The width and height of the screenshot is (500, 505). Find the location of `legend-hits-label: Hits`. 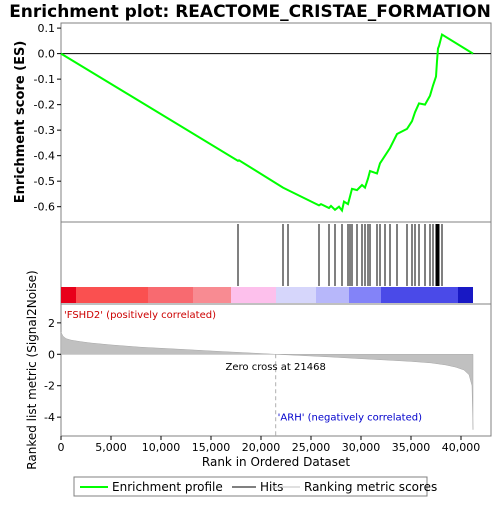

legend-hits-label: Hits is located at coordinates (271, 487).